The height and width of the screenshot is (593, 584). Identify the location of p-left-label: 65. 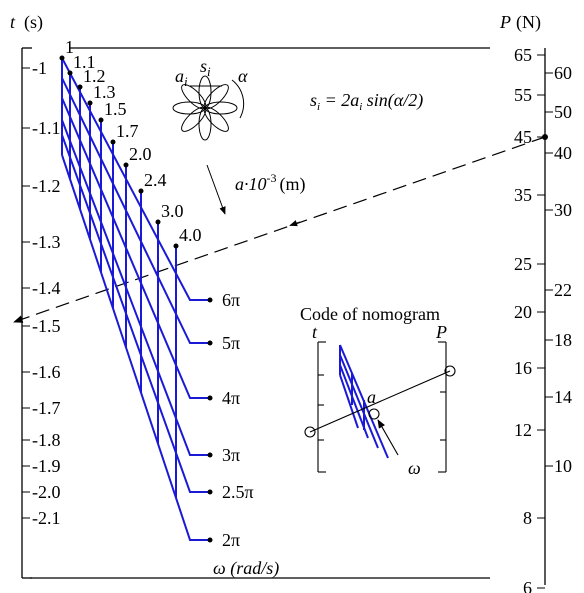
(523, 55).